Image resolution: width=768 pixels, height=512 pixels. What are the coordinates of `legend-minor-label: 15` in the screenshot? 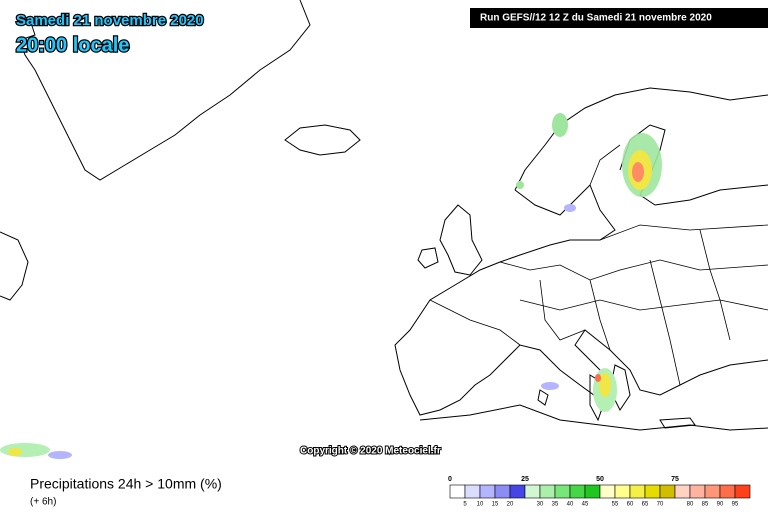 It's located at (495, 505).